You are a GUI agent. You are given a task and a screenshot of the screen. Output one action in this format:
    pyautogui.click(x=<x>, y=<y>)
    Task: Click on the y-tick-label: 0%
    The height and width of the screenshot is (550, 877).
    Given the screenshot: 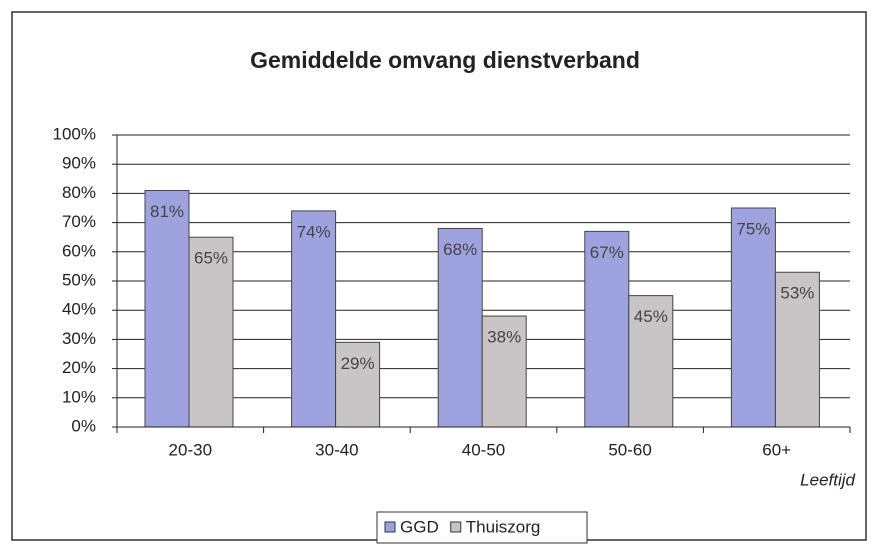 What is the action you would take?
    pyautogui.click(x=83, y=425)
    